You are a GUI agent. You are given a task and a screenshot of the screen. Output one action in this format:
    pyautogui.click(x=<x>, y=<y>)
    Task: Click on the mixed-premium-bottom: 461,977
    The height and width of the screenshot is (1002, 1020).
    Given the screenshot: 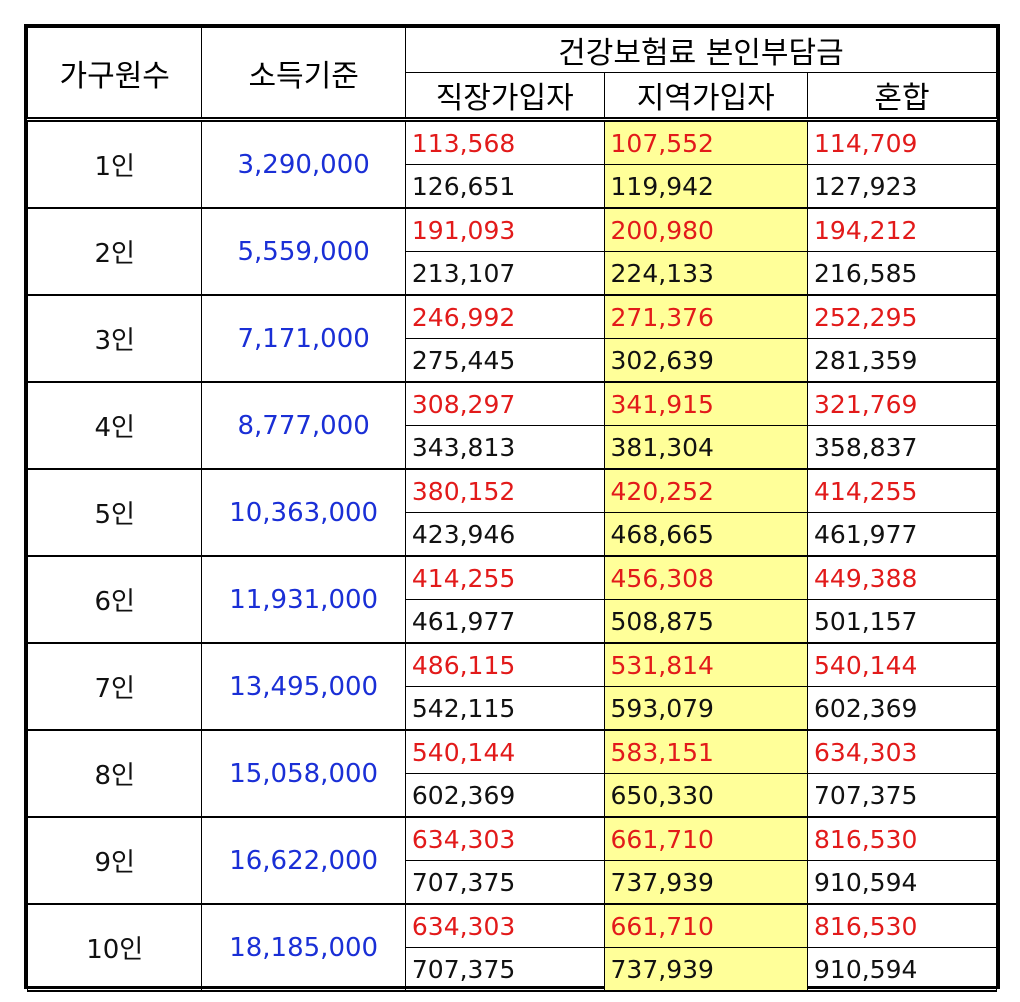 What is the action you would take?
    pyautogui.click(x=902, y=534)
    